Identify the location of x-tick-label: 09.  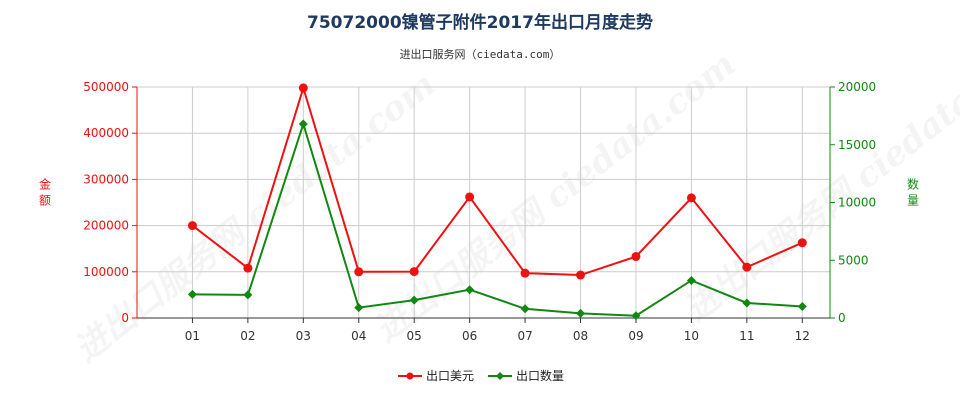
(635, 336).